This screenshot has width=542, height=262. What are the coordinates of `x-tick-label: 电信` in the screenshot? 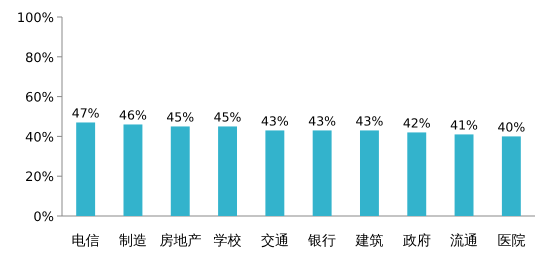 It's located at (86, 241).